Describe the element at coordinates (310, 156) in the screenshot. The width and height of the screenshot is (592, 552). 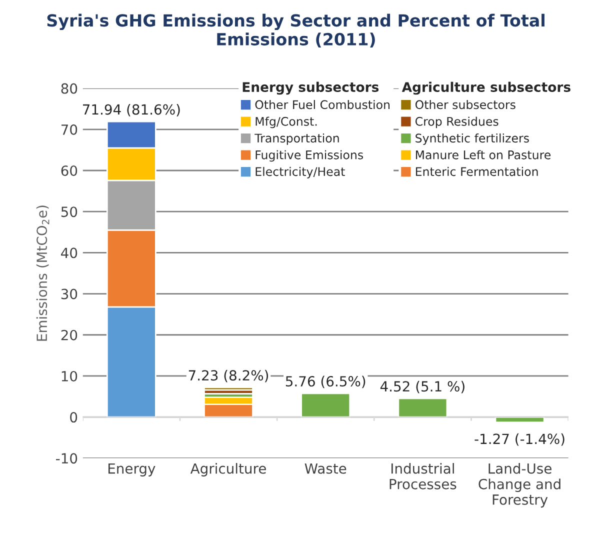
I see `legend-label: Fugitive Emissions` at that location.